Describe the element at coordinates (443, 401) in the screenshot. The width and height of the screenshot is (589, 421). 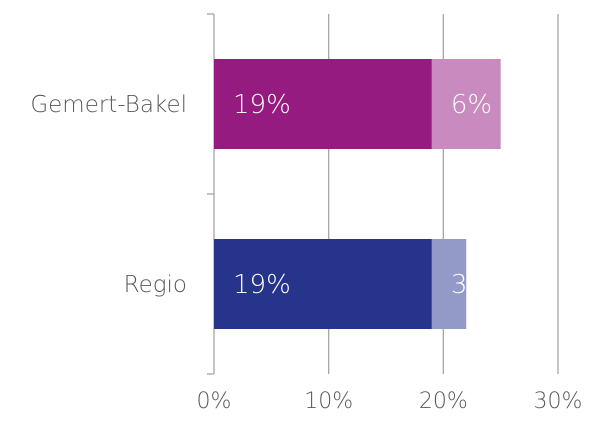
I see `x-tick-label: 20%` at that location.